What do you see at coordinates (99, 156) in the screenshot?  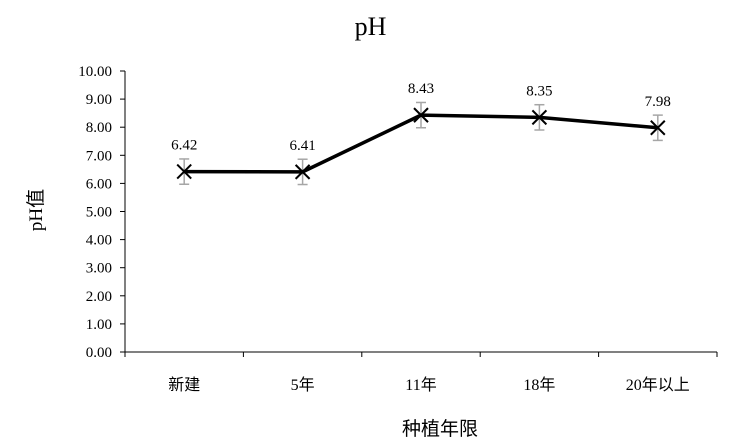 I see `y-tick-label: 7.00` at bounding box center [99, 156].